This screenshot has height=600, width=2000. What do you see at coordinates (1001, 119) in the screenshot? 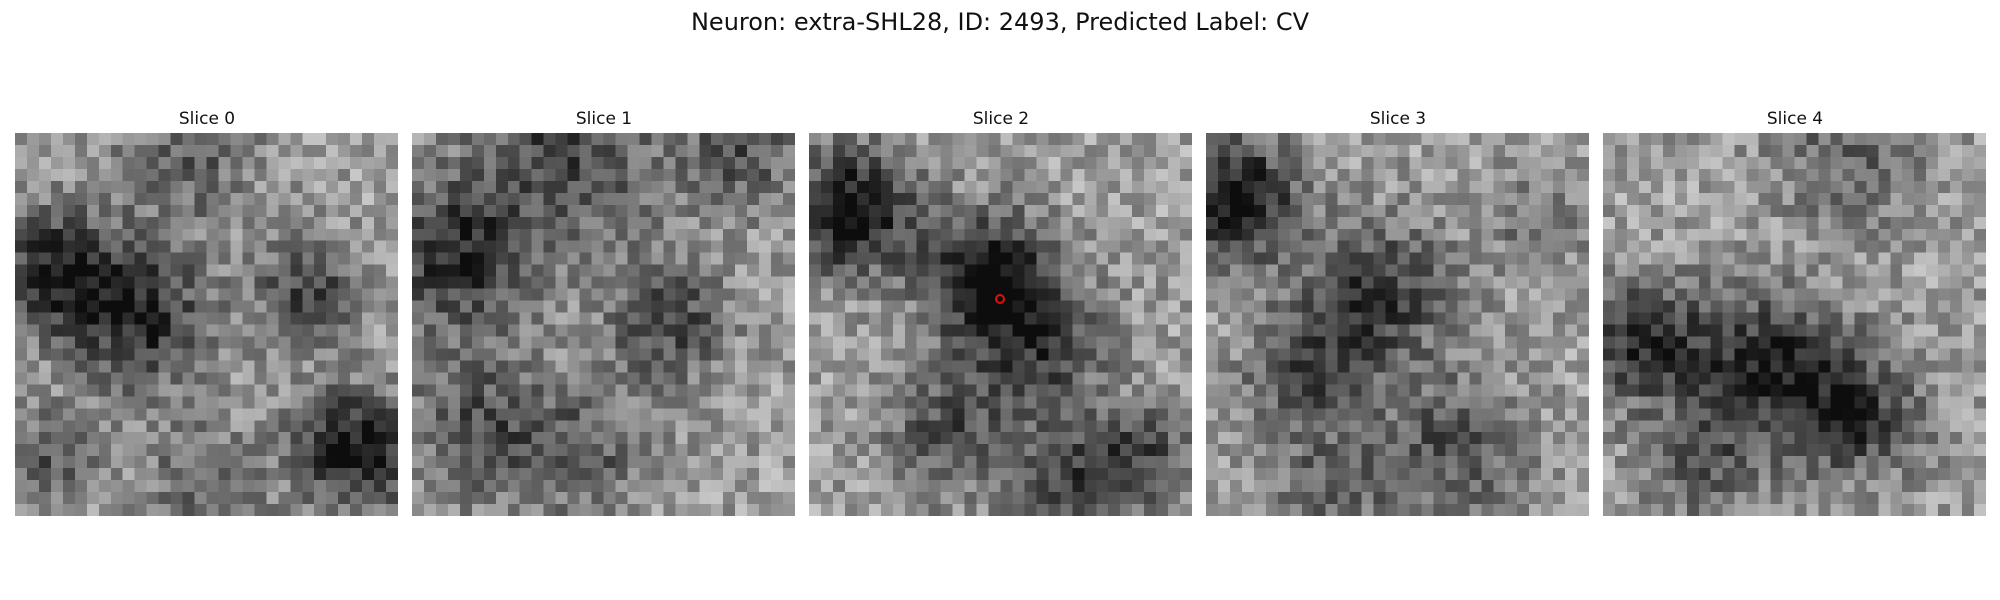
I see `slice-title: Slice 2` at bounding box center [1001, 119].